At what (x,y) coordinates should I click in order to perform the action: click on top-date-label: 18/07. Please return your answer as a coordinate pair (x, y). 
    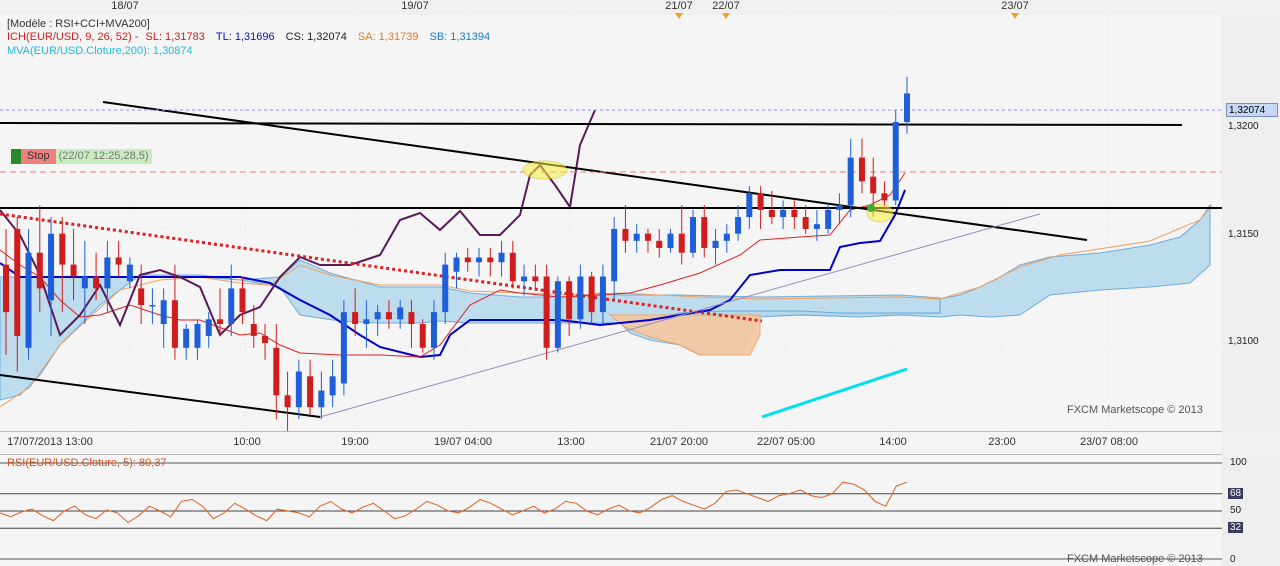
    Looking at the image, I should click on (125, 6).